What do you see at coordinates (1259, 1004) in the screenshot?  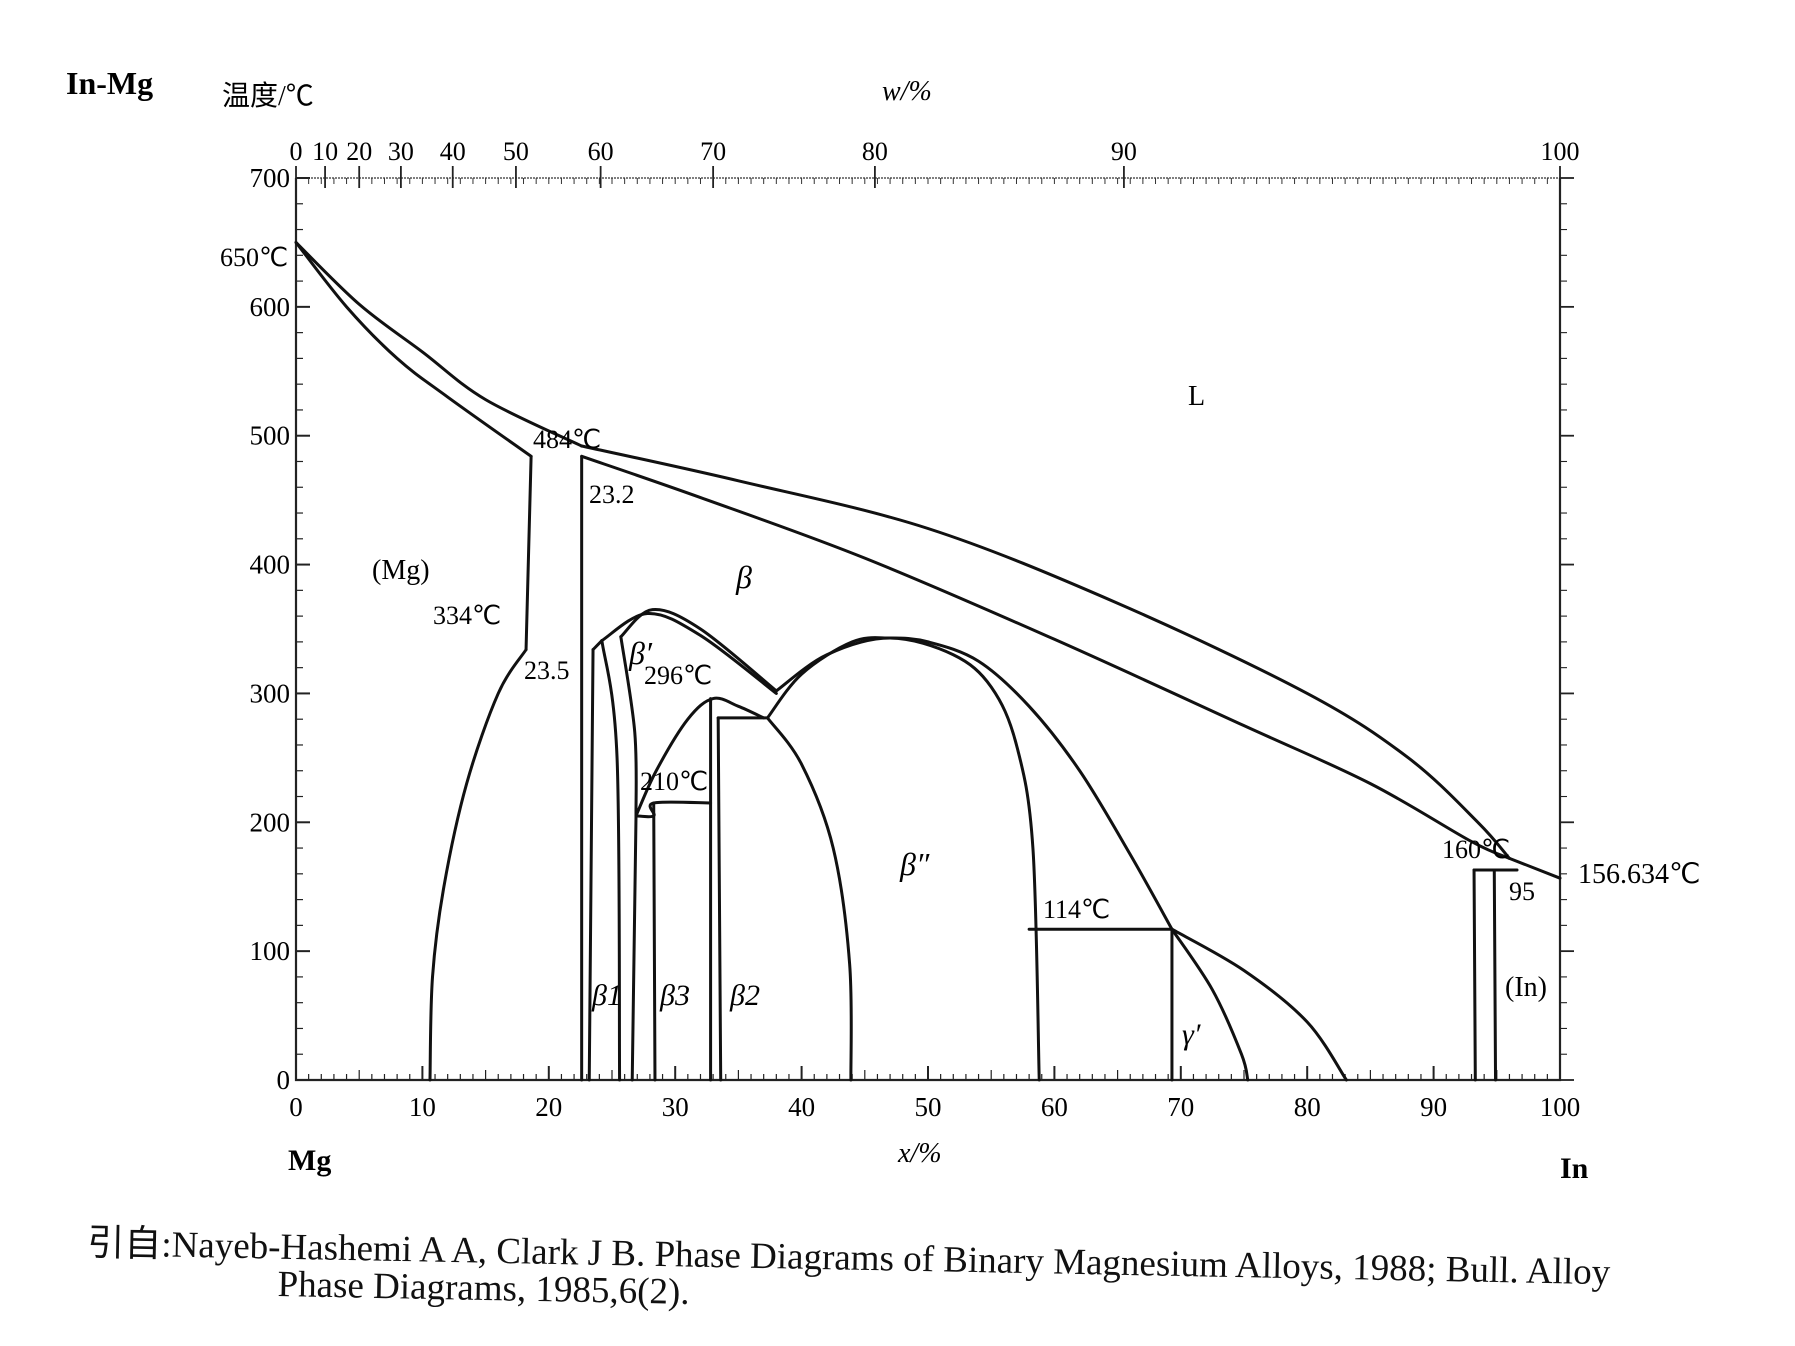 I see `boundary-gamma-outer` at bounding box center [1259, 1004].